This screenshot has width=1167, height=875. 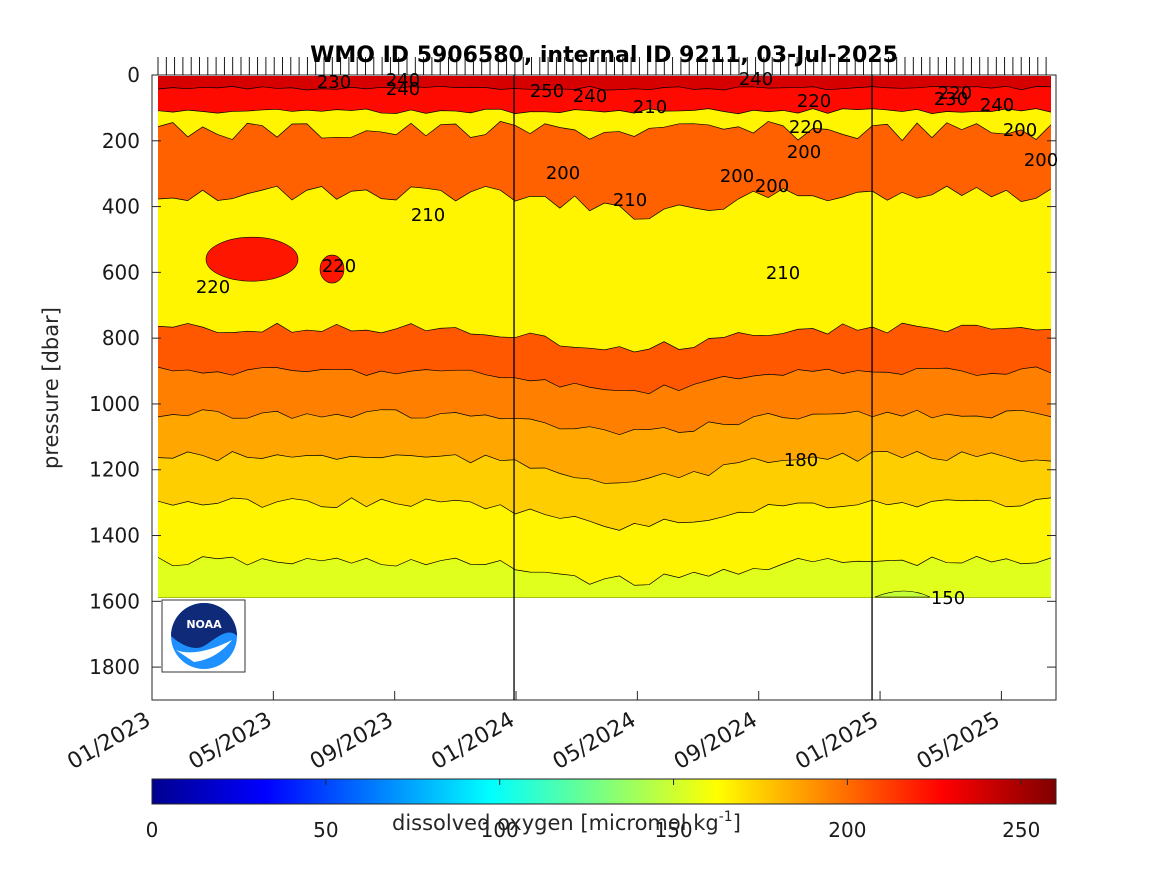 What do you see at coordinates (566, 822) in the screenshot?
I see `colorbar-label: dissolved oxygen [micromol kg-1]` at bounding box center [566, 822].